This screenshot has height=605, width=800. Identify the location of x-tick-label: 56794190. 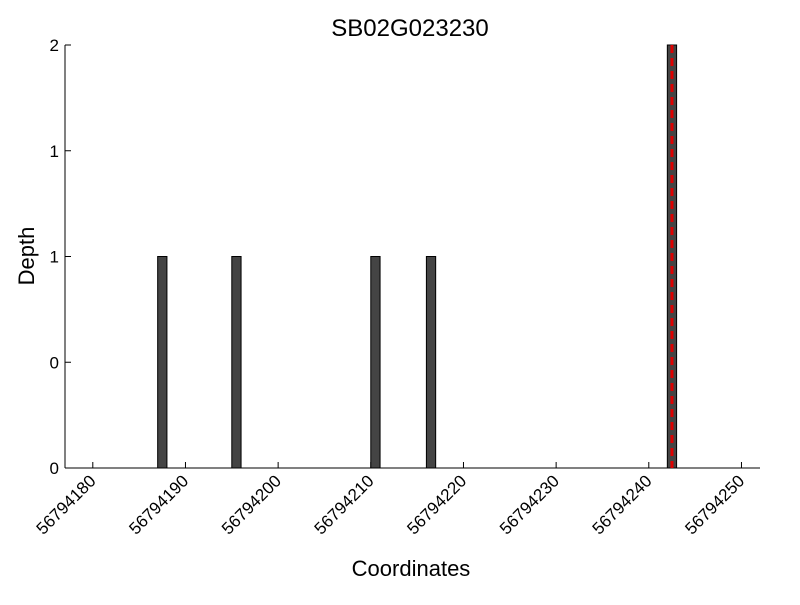
(158, 504).